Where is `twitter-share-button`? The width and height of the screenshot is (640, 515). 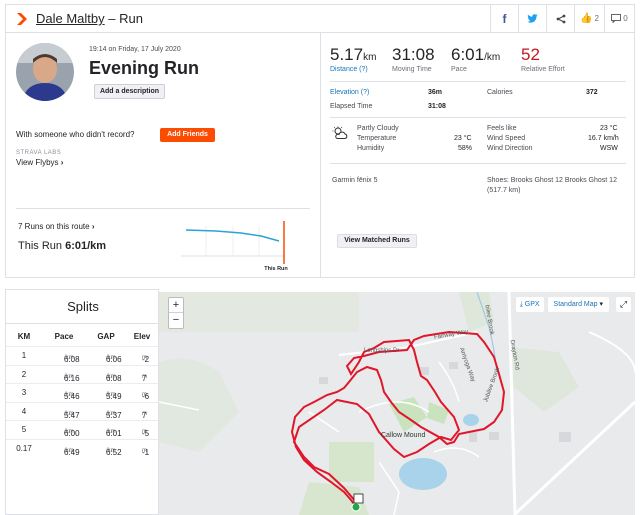
twitter-share-button is located at coordinates (532, 18).